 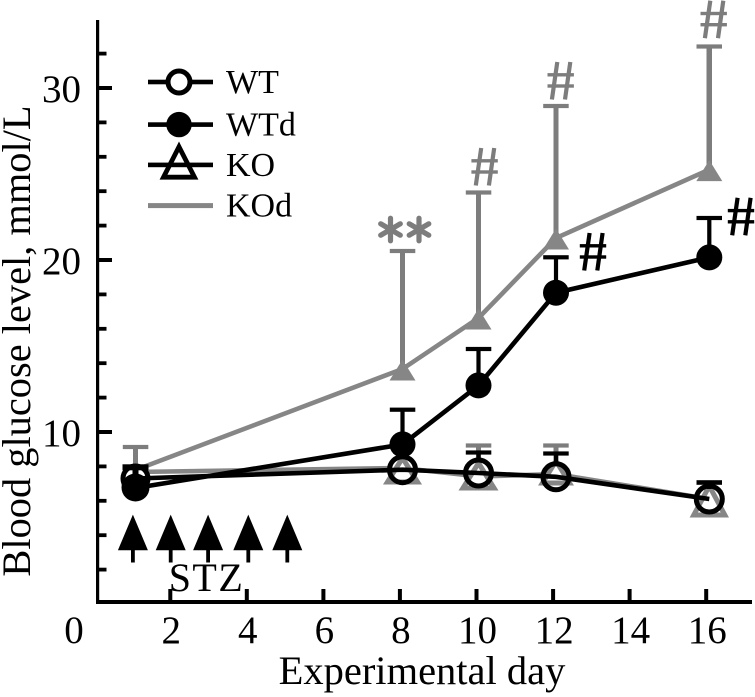 What do you see at coordinates (325, 630) in the screenshot?
I see `svg-text: 6` at bounding box center [325, 630].